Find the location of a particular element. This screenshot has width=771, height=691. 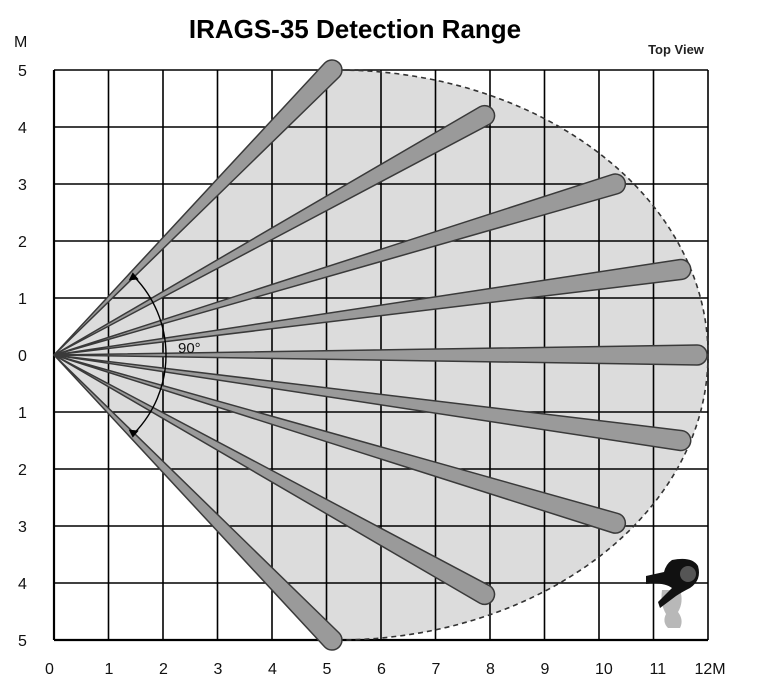

x-tick-label: 9 is located at coordinates (545, 669).